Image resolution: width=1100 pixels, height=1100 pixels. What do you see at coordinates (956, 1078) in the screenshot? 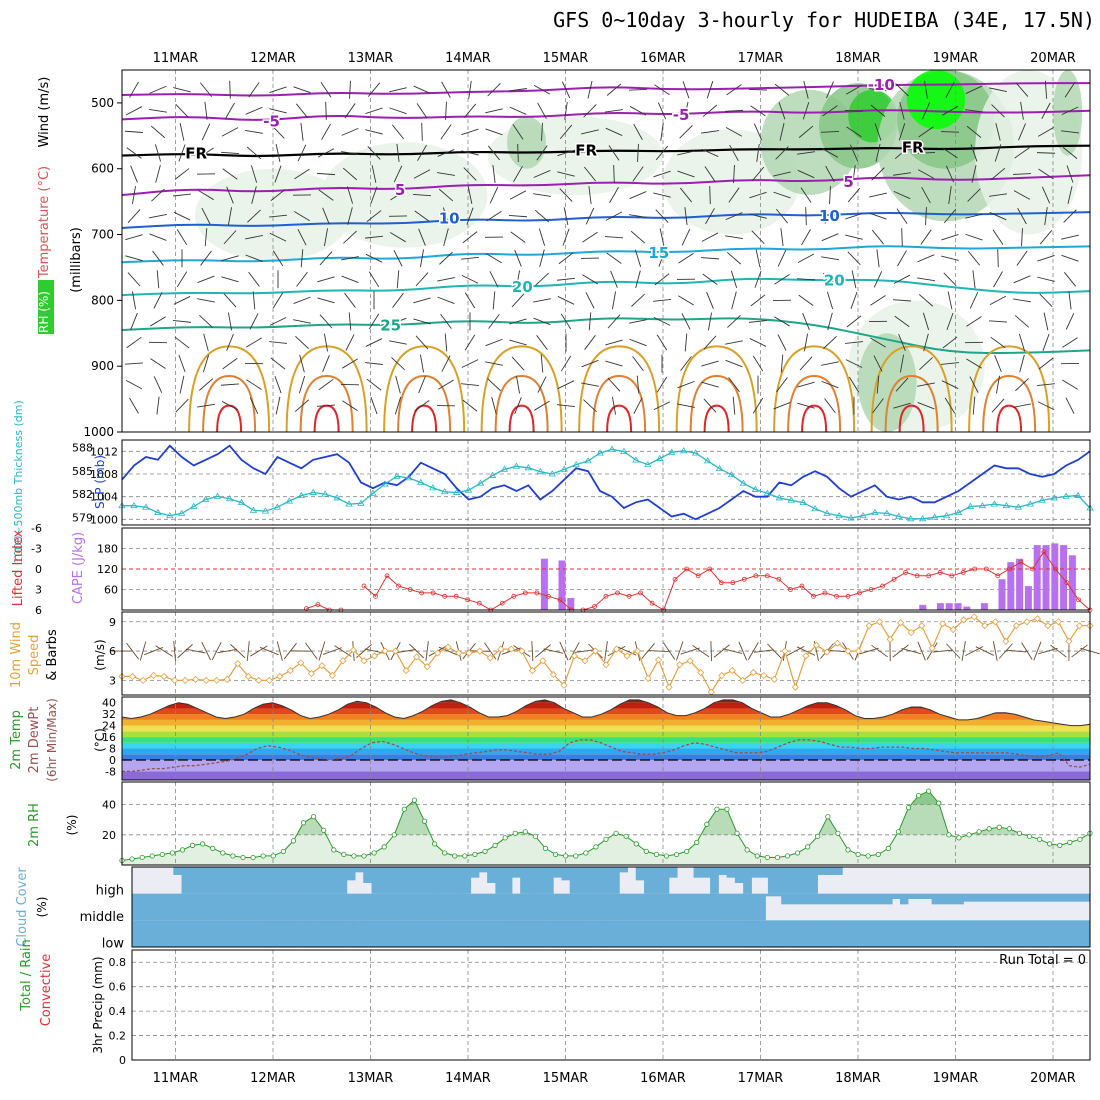
I see `date-label-bottom: 19MAR` at bounding box center [956, 1078].